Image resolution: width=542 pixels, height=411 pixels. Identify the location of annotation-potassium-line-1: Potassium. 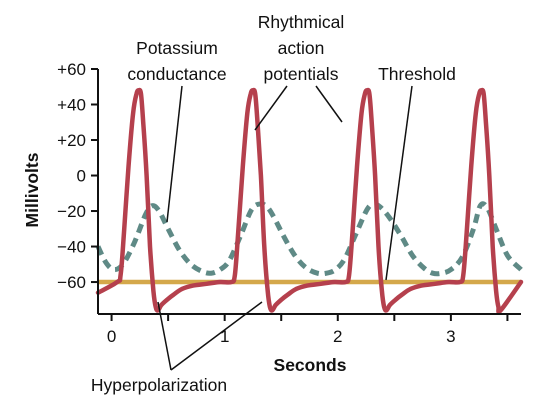
(177, 48).